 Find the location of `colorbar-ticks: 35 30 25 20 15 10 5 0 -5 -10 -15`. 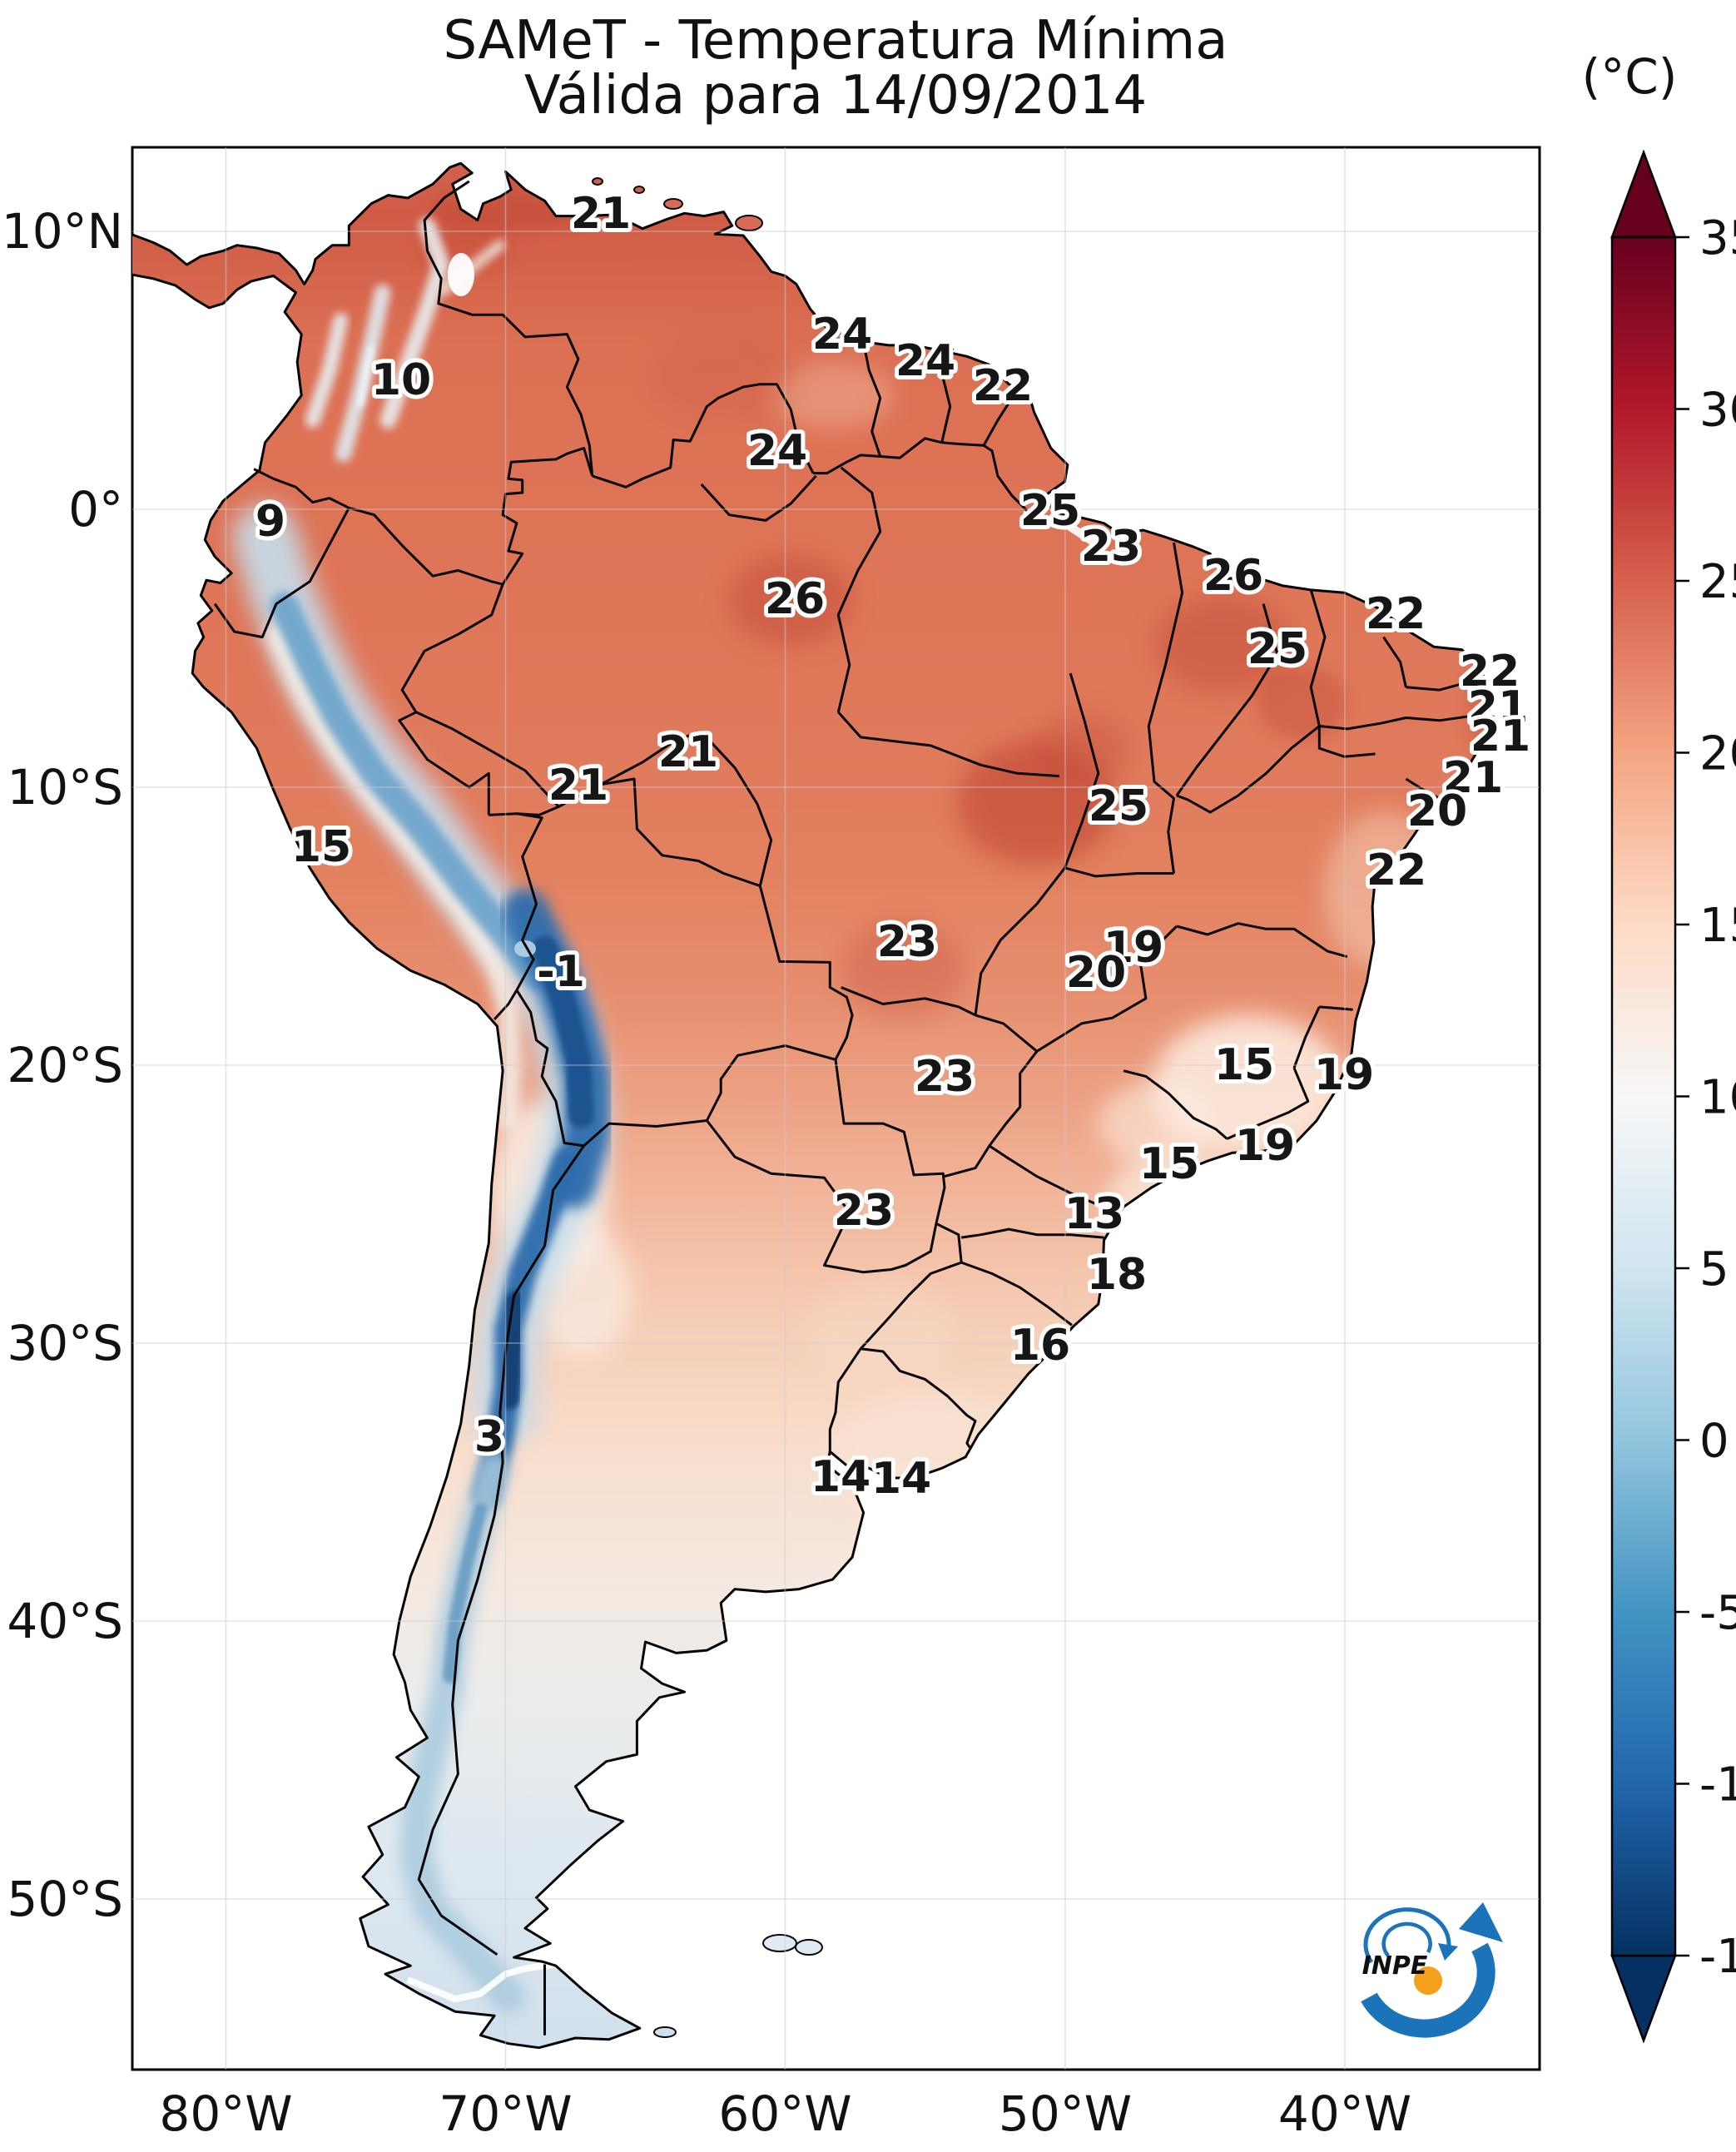

colorbar-ticks: 35 30 25 20 15 10 5 0 -5 -10 -15 is located at coordinates (1706, 1097).